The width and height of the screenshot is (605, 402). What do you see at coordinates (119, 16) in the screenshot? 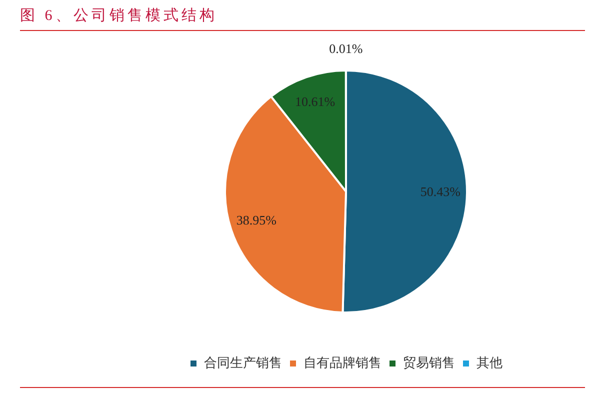
I see `chart-title: 图 6、公司销售模式结构` at bounding box center [119, 16].